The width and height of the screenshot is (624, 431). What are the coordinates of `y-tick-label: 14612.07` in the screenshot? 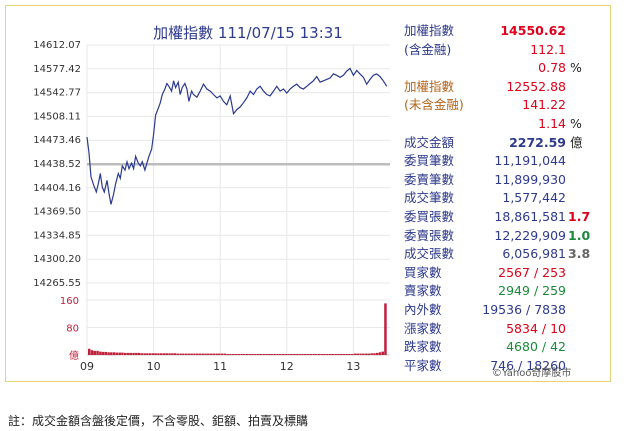 It's located at (57, 45).